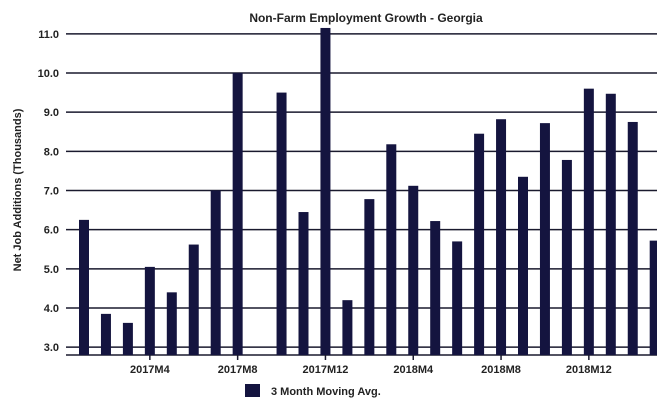 The width and height of the screenshot is (657, 401). Describe the element at coordinates (150, 370) in the screenshot. I see `x-tick-label: 2017M4` at that location.